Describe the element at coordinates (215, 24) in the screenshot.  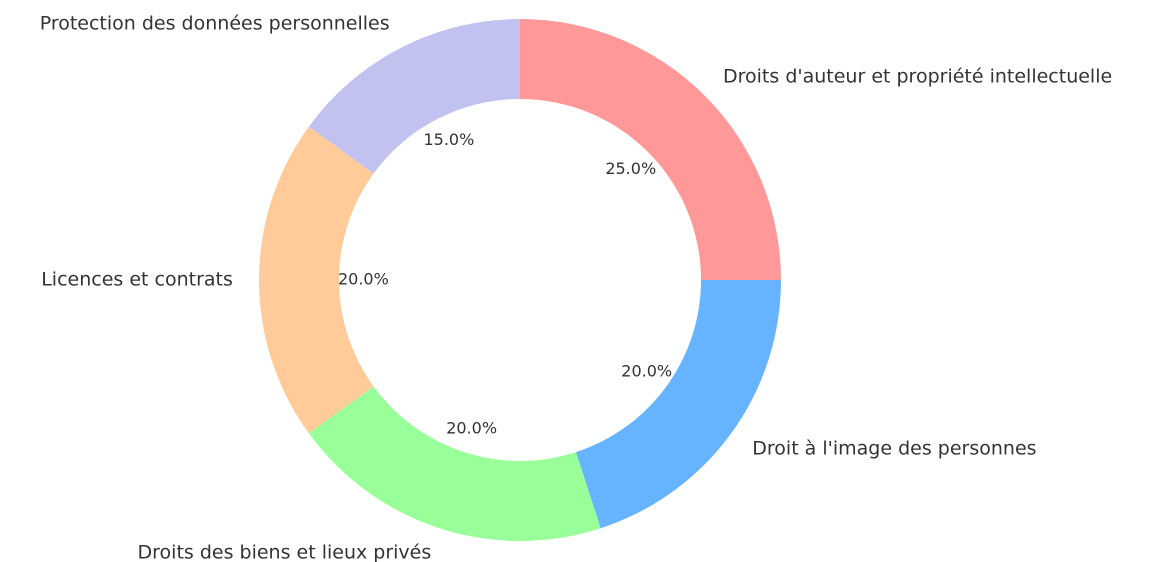
I see `slice-label: Protection des données personnelles` at that location.